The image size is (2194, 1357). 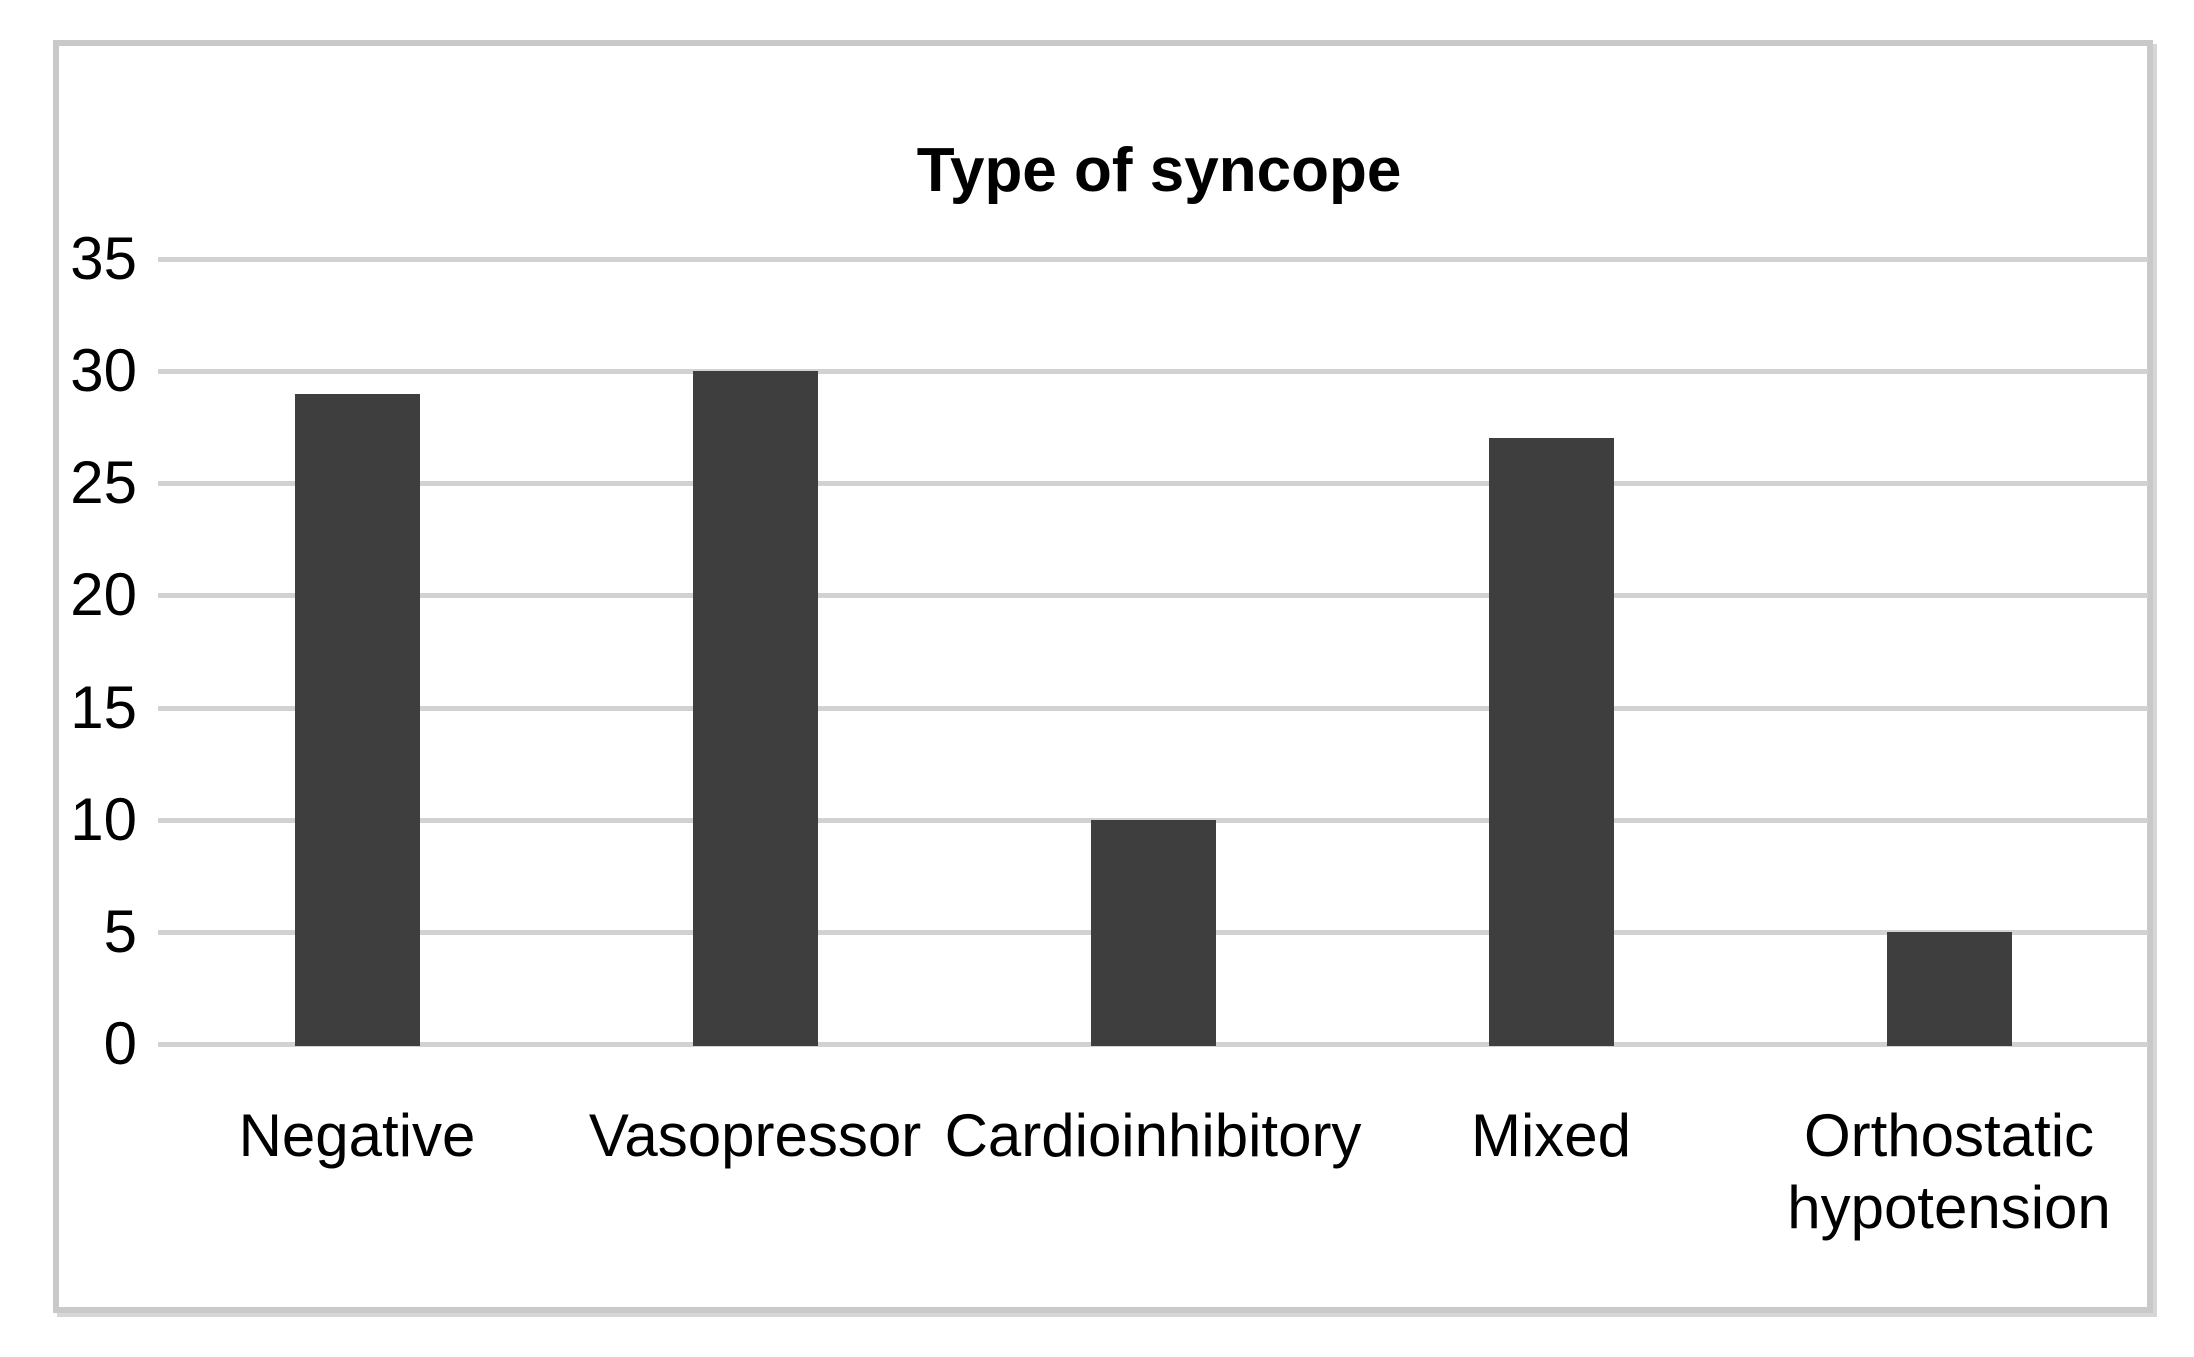 I want to click on y-tick-label-25: 25, so click(x=103, y=483).